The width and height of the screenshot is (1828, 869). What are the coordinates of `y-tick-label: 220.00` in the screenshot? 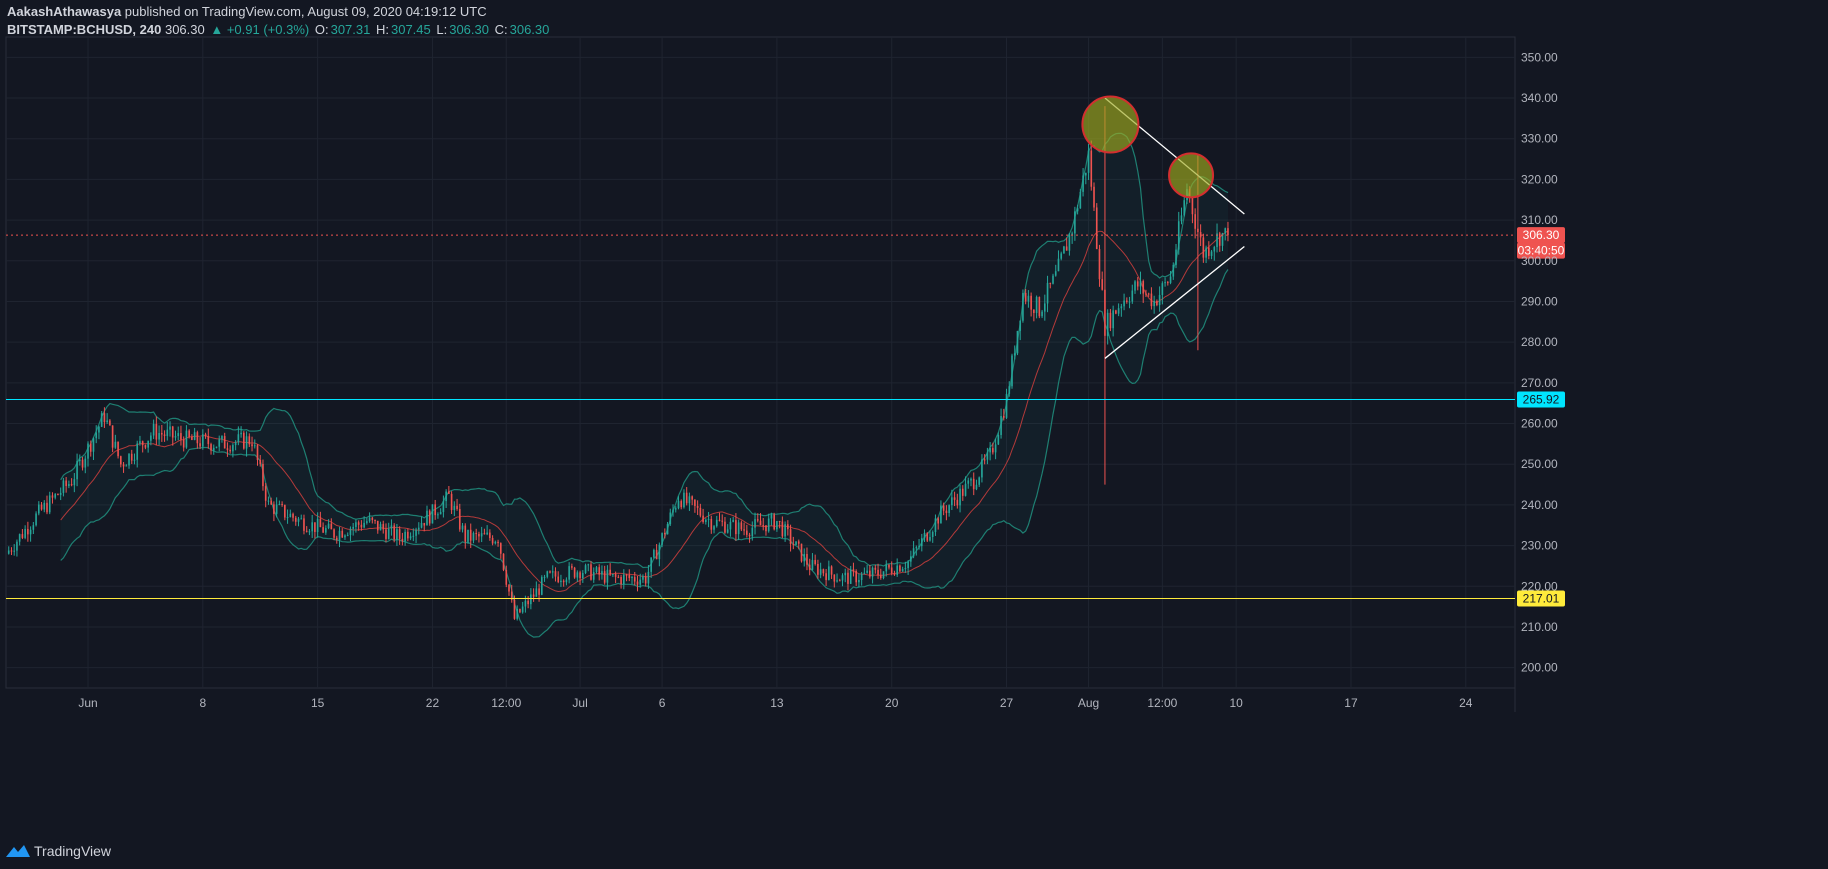 It's located at (1539, 586).